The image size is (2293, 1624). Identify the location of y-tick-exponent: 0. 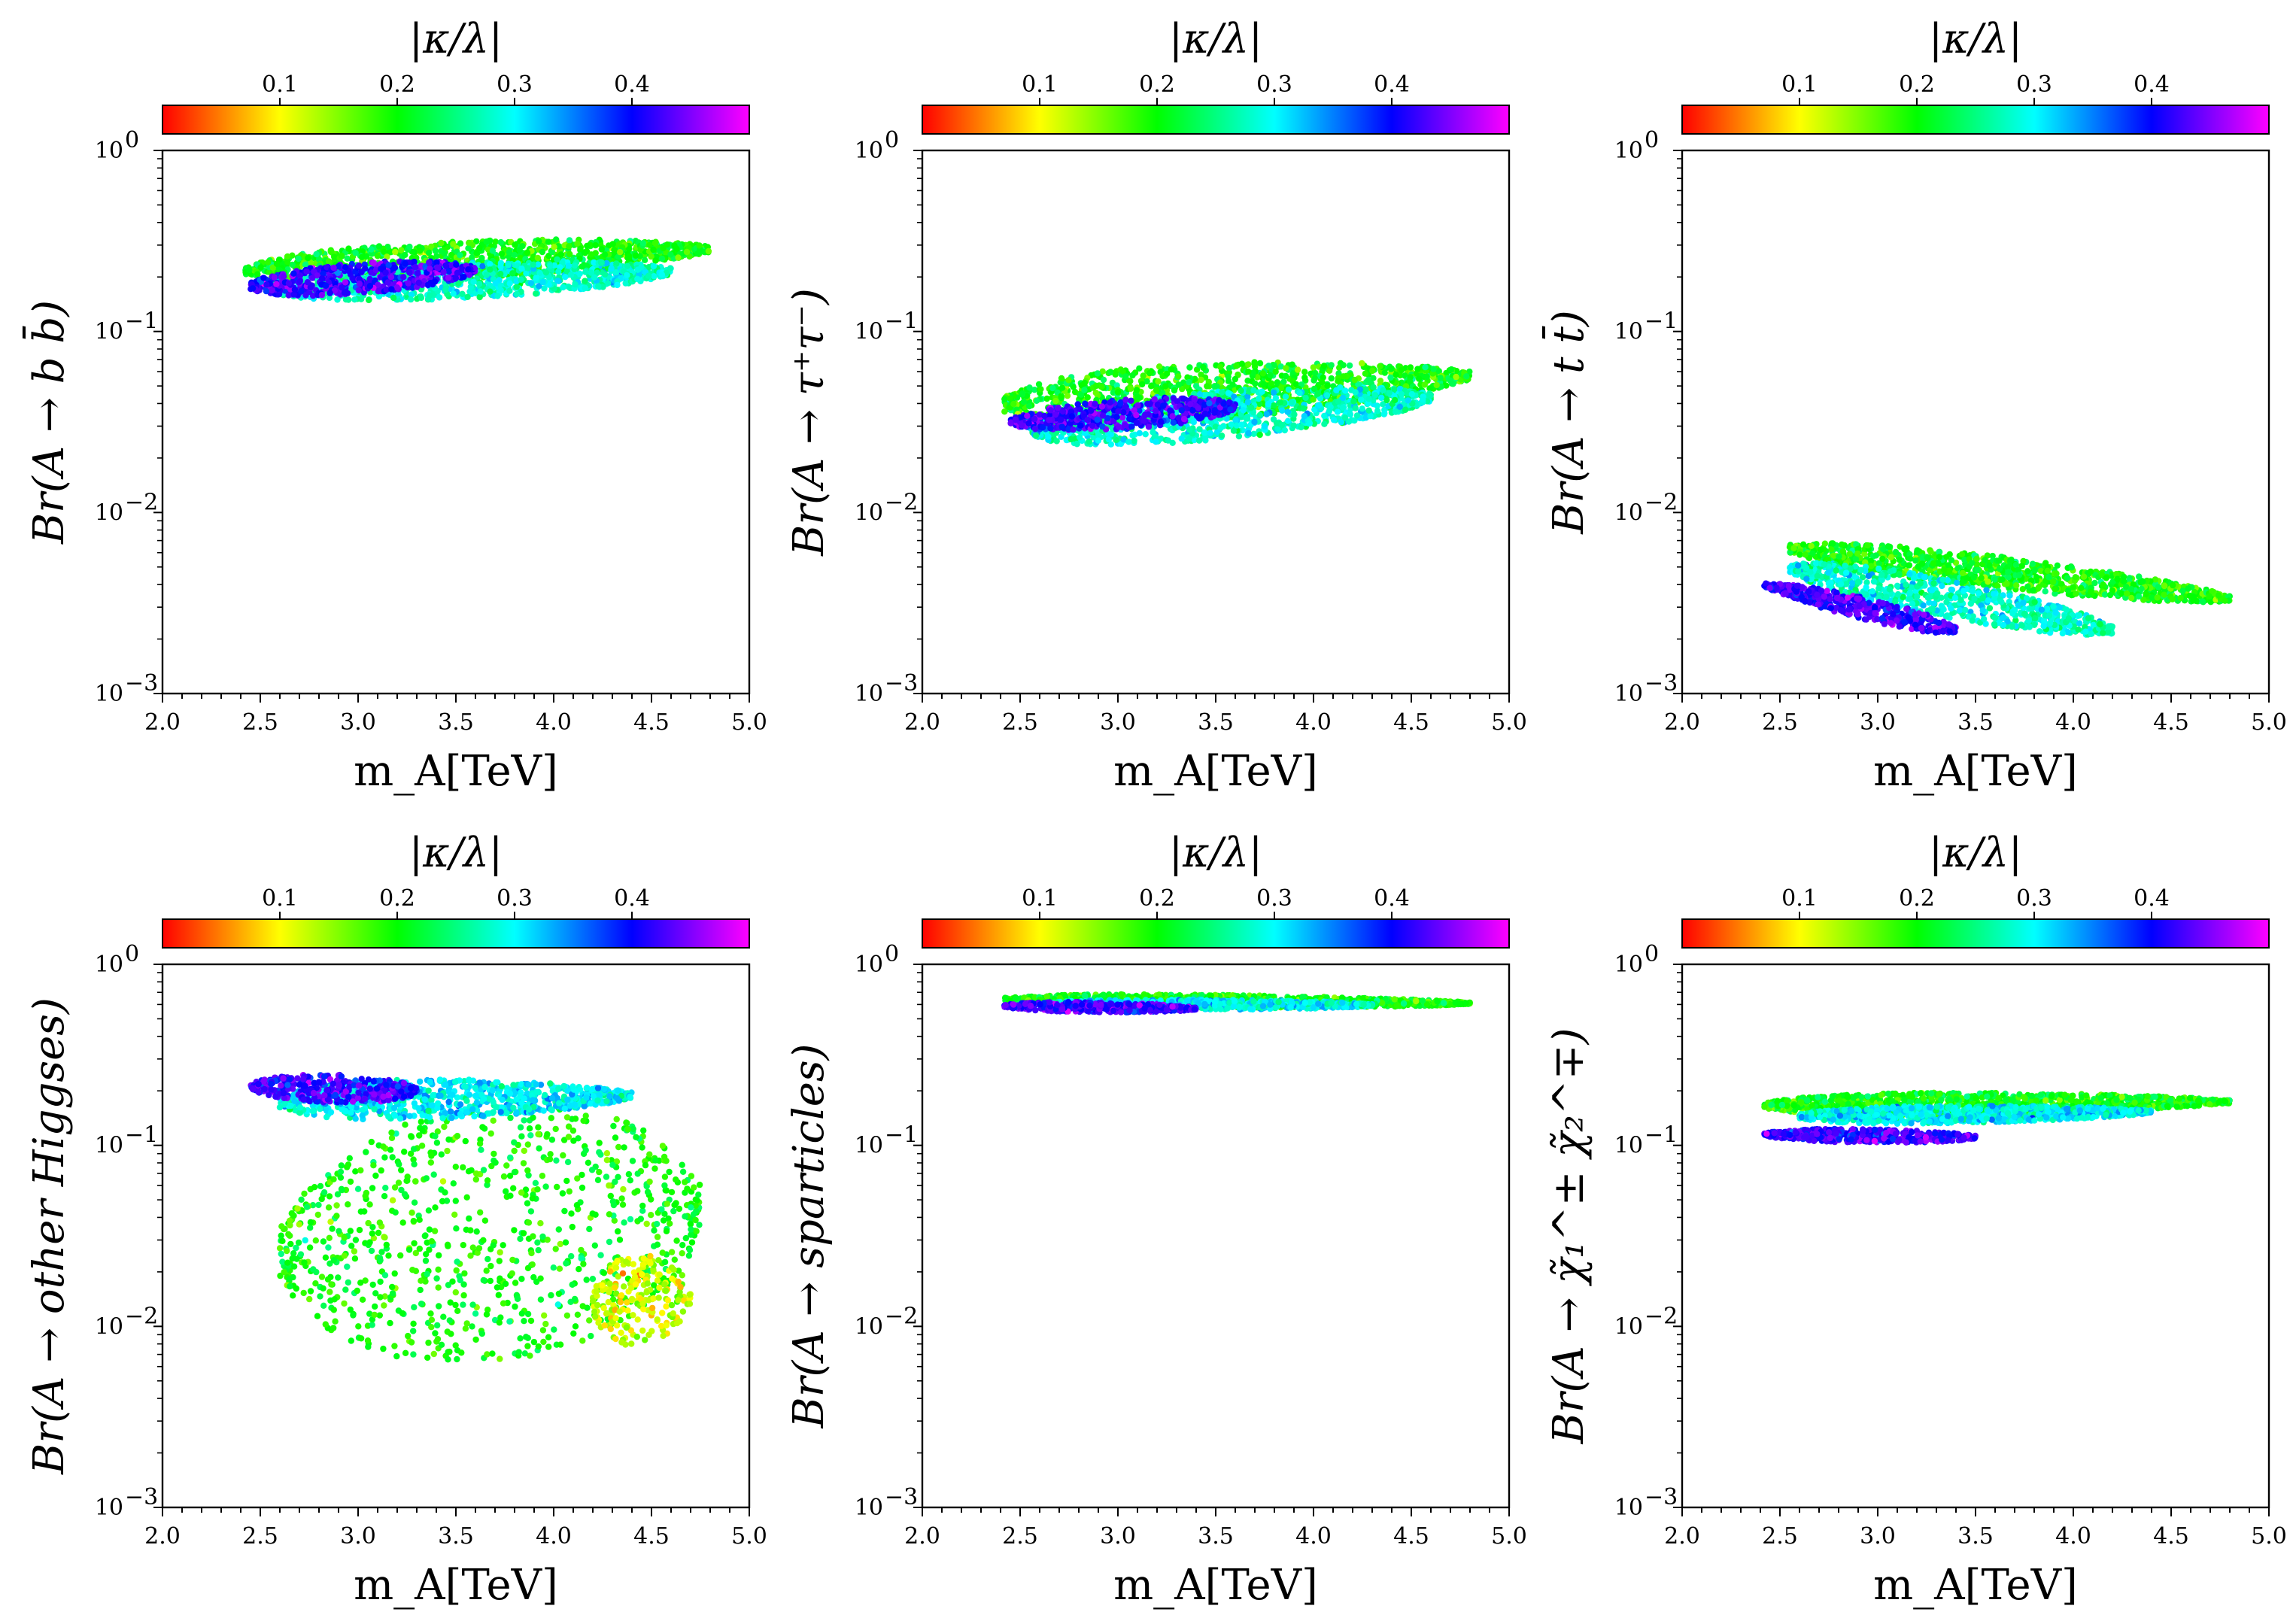
(892, 140).